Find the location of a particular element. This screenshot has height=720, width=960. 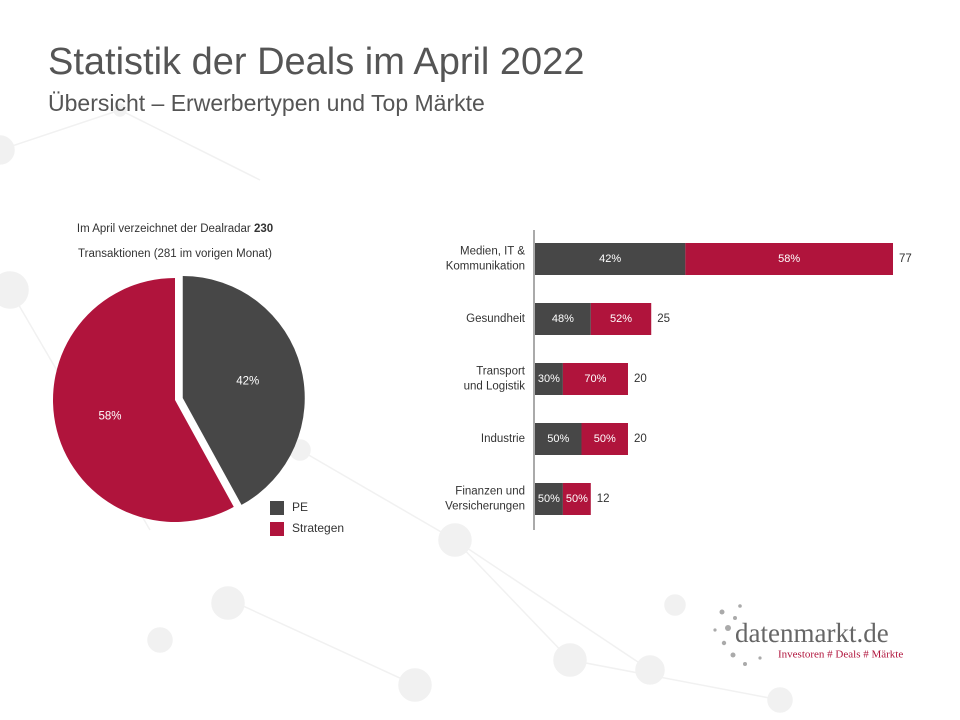

segment-label: 52% is located at coordinates (621, 319).